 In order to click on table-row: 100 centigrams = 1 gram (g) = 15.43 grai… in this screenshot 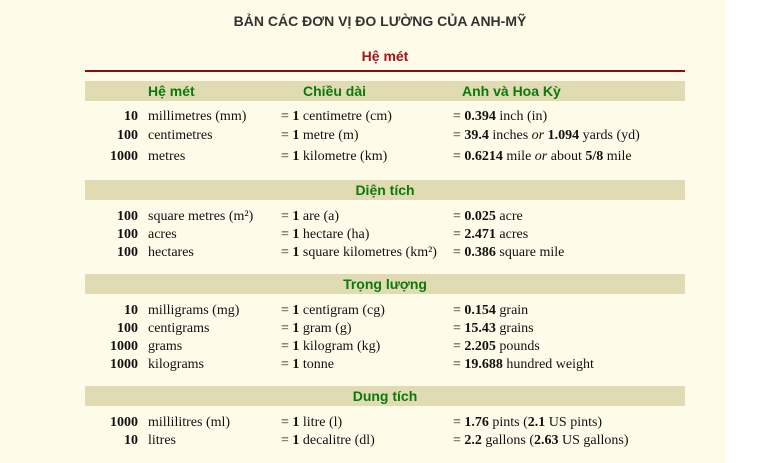, I will do `click(380, 330)`.